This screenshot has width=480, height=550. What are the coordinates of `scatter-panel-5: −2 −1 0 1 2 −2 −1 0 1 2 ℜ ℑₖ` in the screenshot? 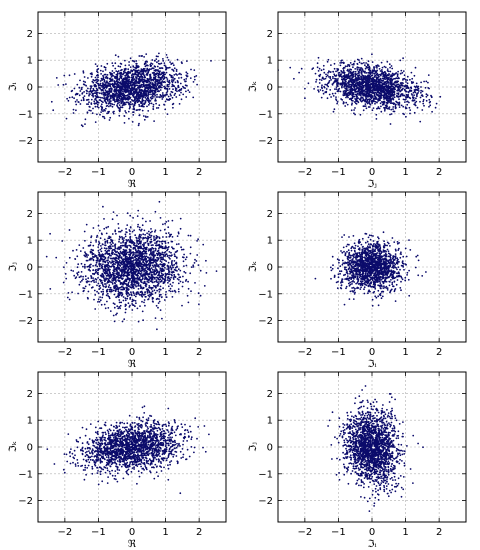 It's located at (117, 460).